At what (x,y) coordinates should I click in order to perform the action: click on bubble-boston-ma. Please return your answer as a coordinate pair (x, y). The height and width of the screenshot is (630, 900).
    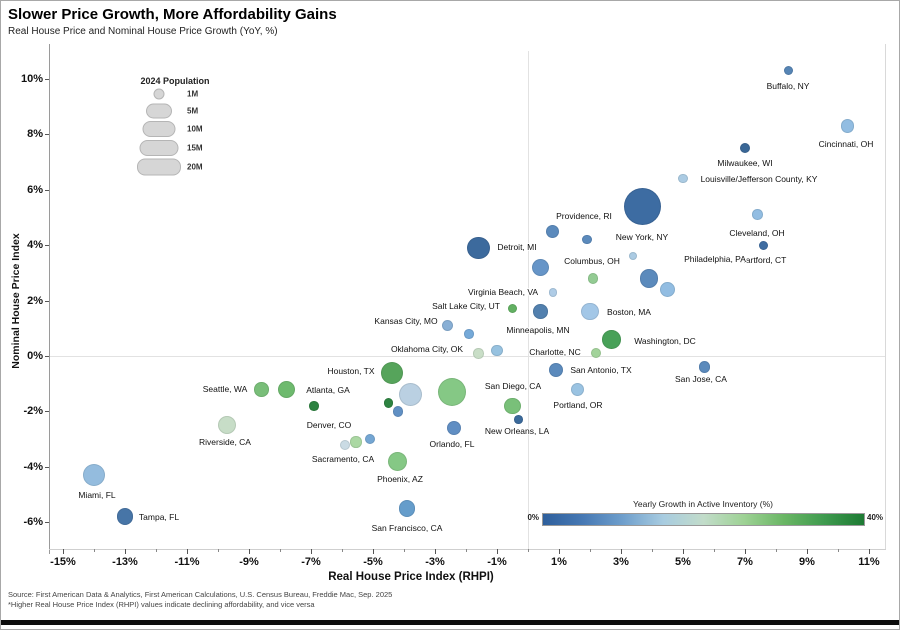
    Looking at the image, I should click on (590, 311).